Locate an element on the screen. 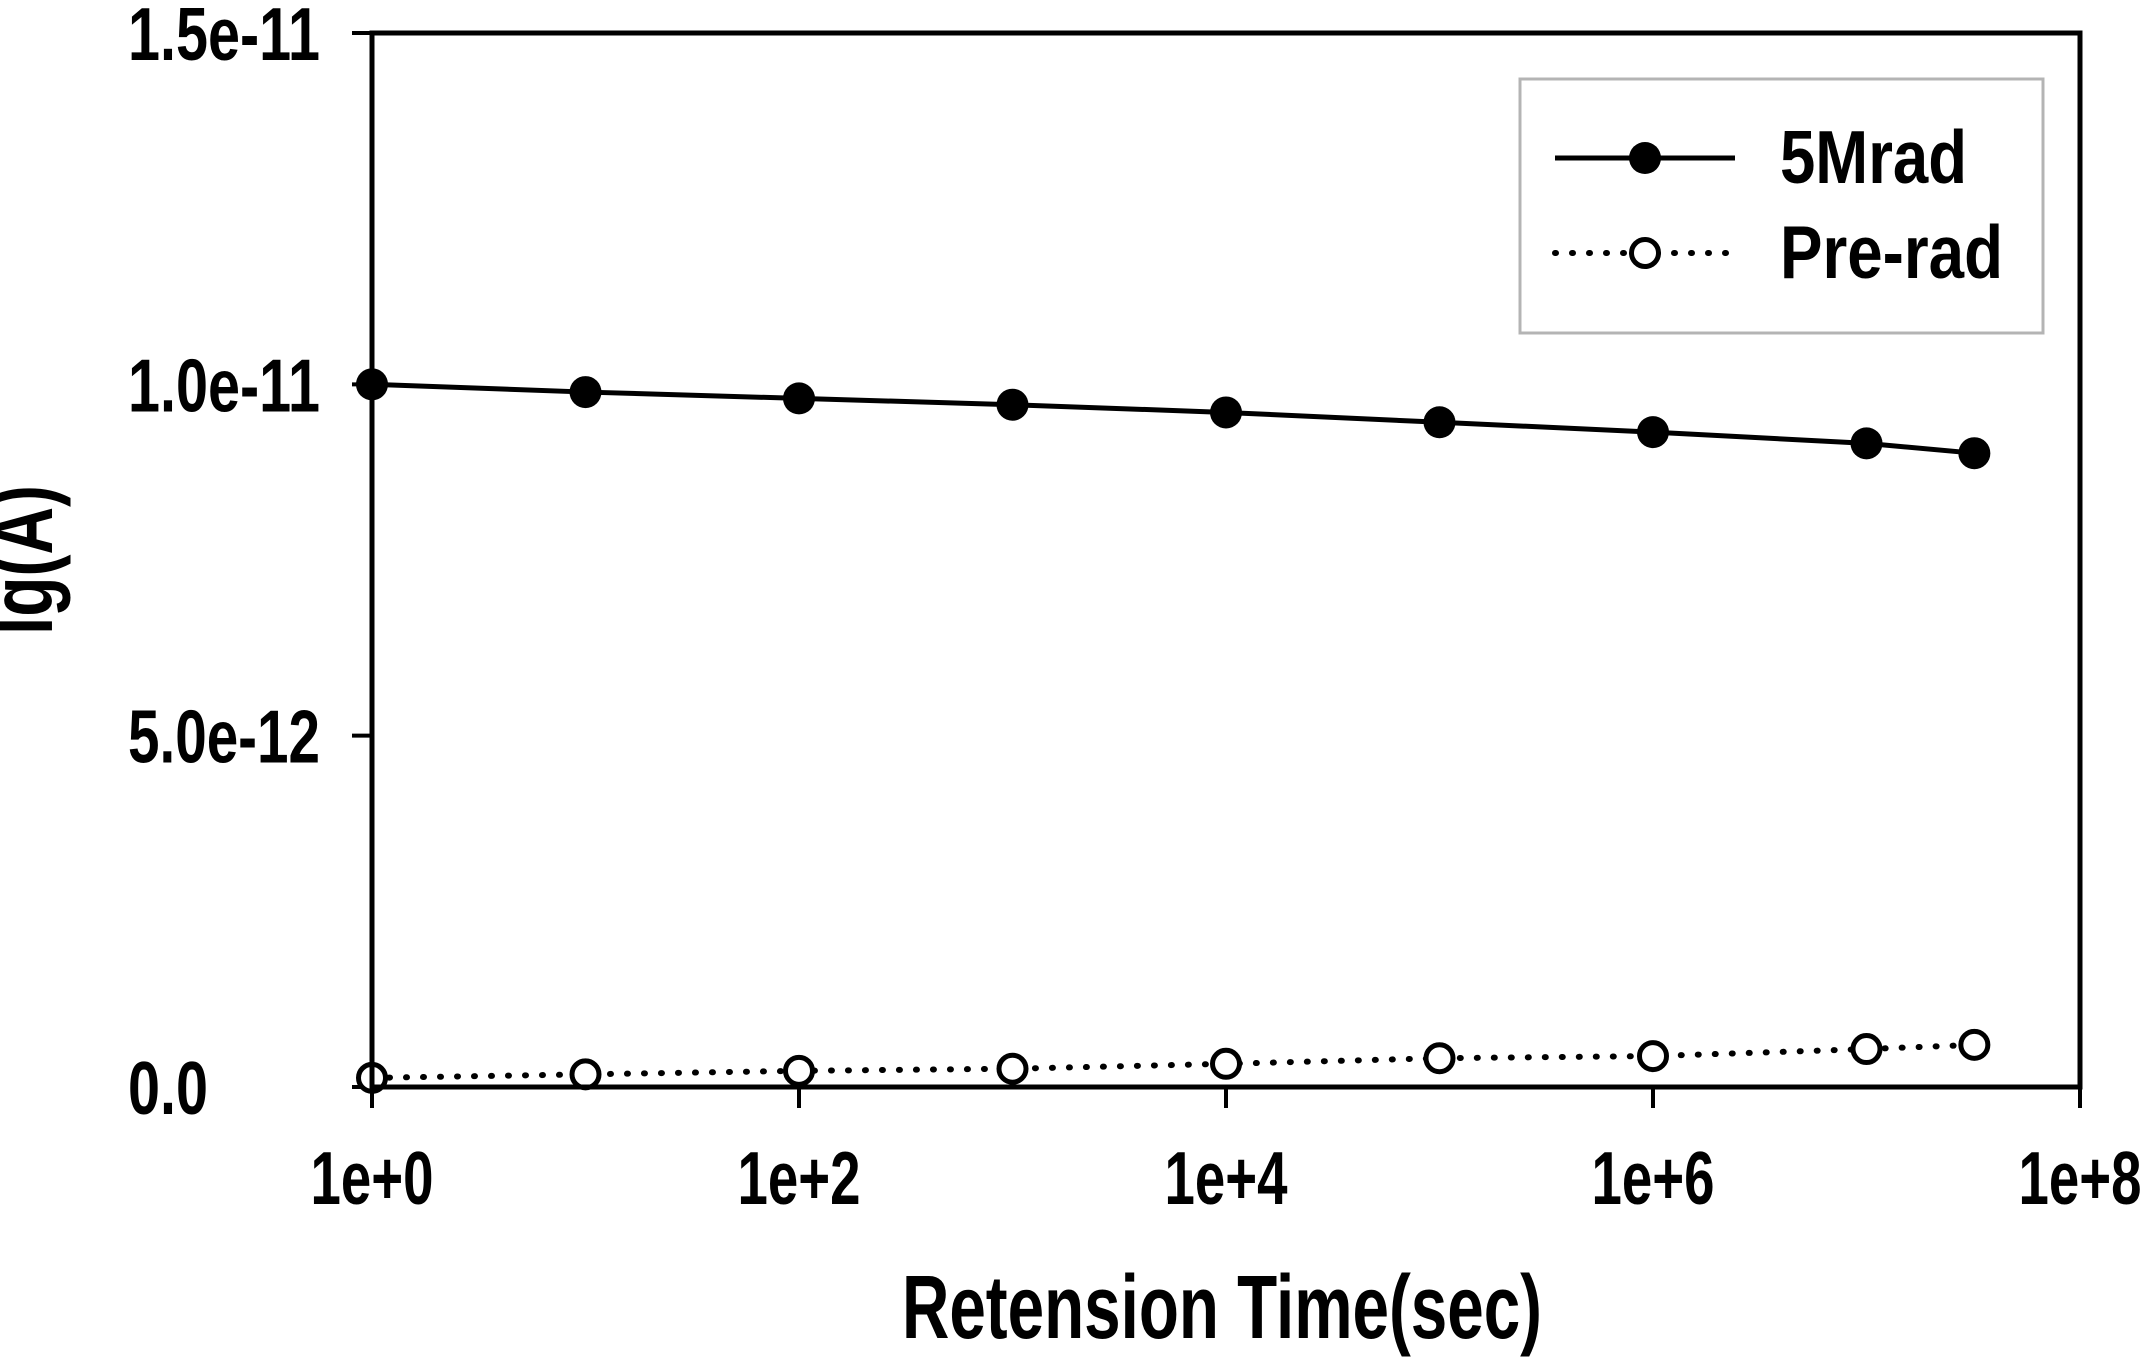  legend-label-5mrad: 5Mrad is located at coordinates (1873, 157).